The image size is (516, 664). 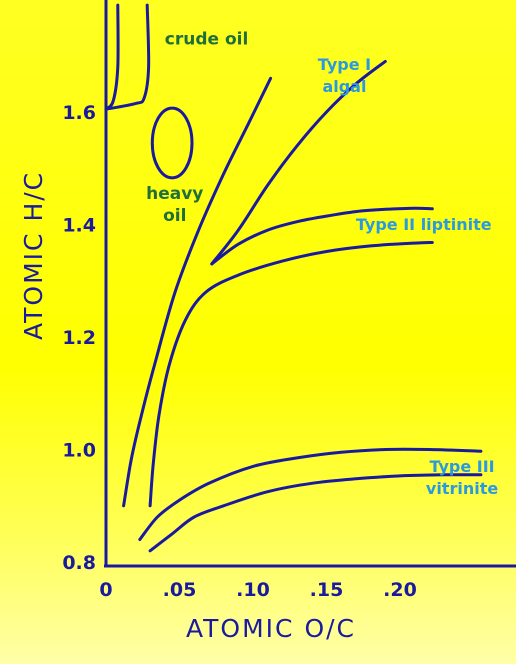 What do you see at coordinates (253, 590) in the screenshot?
I see `x-tick-label-2: .10` at bounding box center [253, 590].